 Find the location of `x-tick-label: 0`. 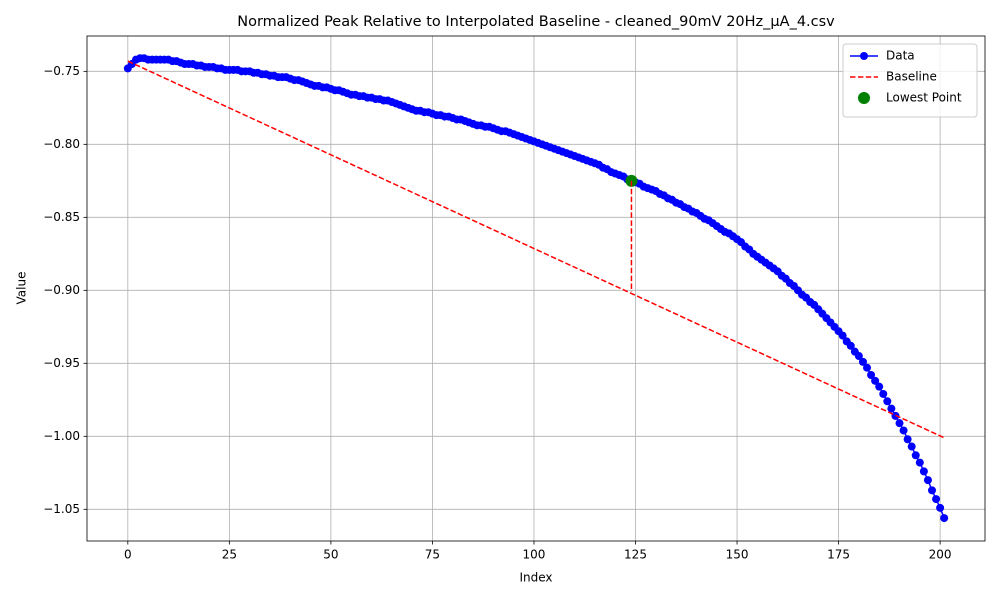

x-tick-label: 0 is located at coordinates (128, 555).